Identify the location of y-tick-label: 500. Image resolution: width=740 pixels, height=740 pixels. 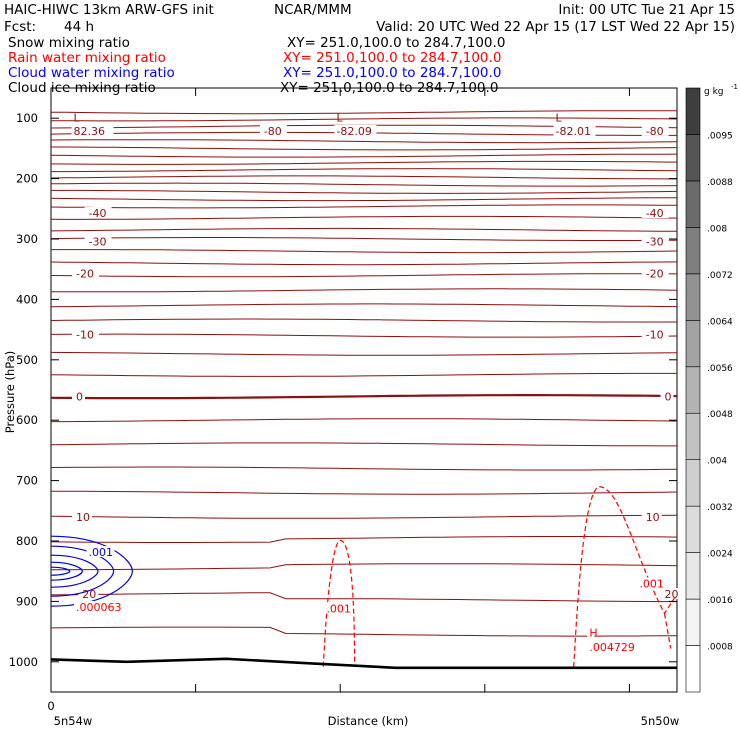
(27, 360).